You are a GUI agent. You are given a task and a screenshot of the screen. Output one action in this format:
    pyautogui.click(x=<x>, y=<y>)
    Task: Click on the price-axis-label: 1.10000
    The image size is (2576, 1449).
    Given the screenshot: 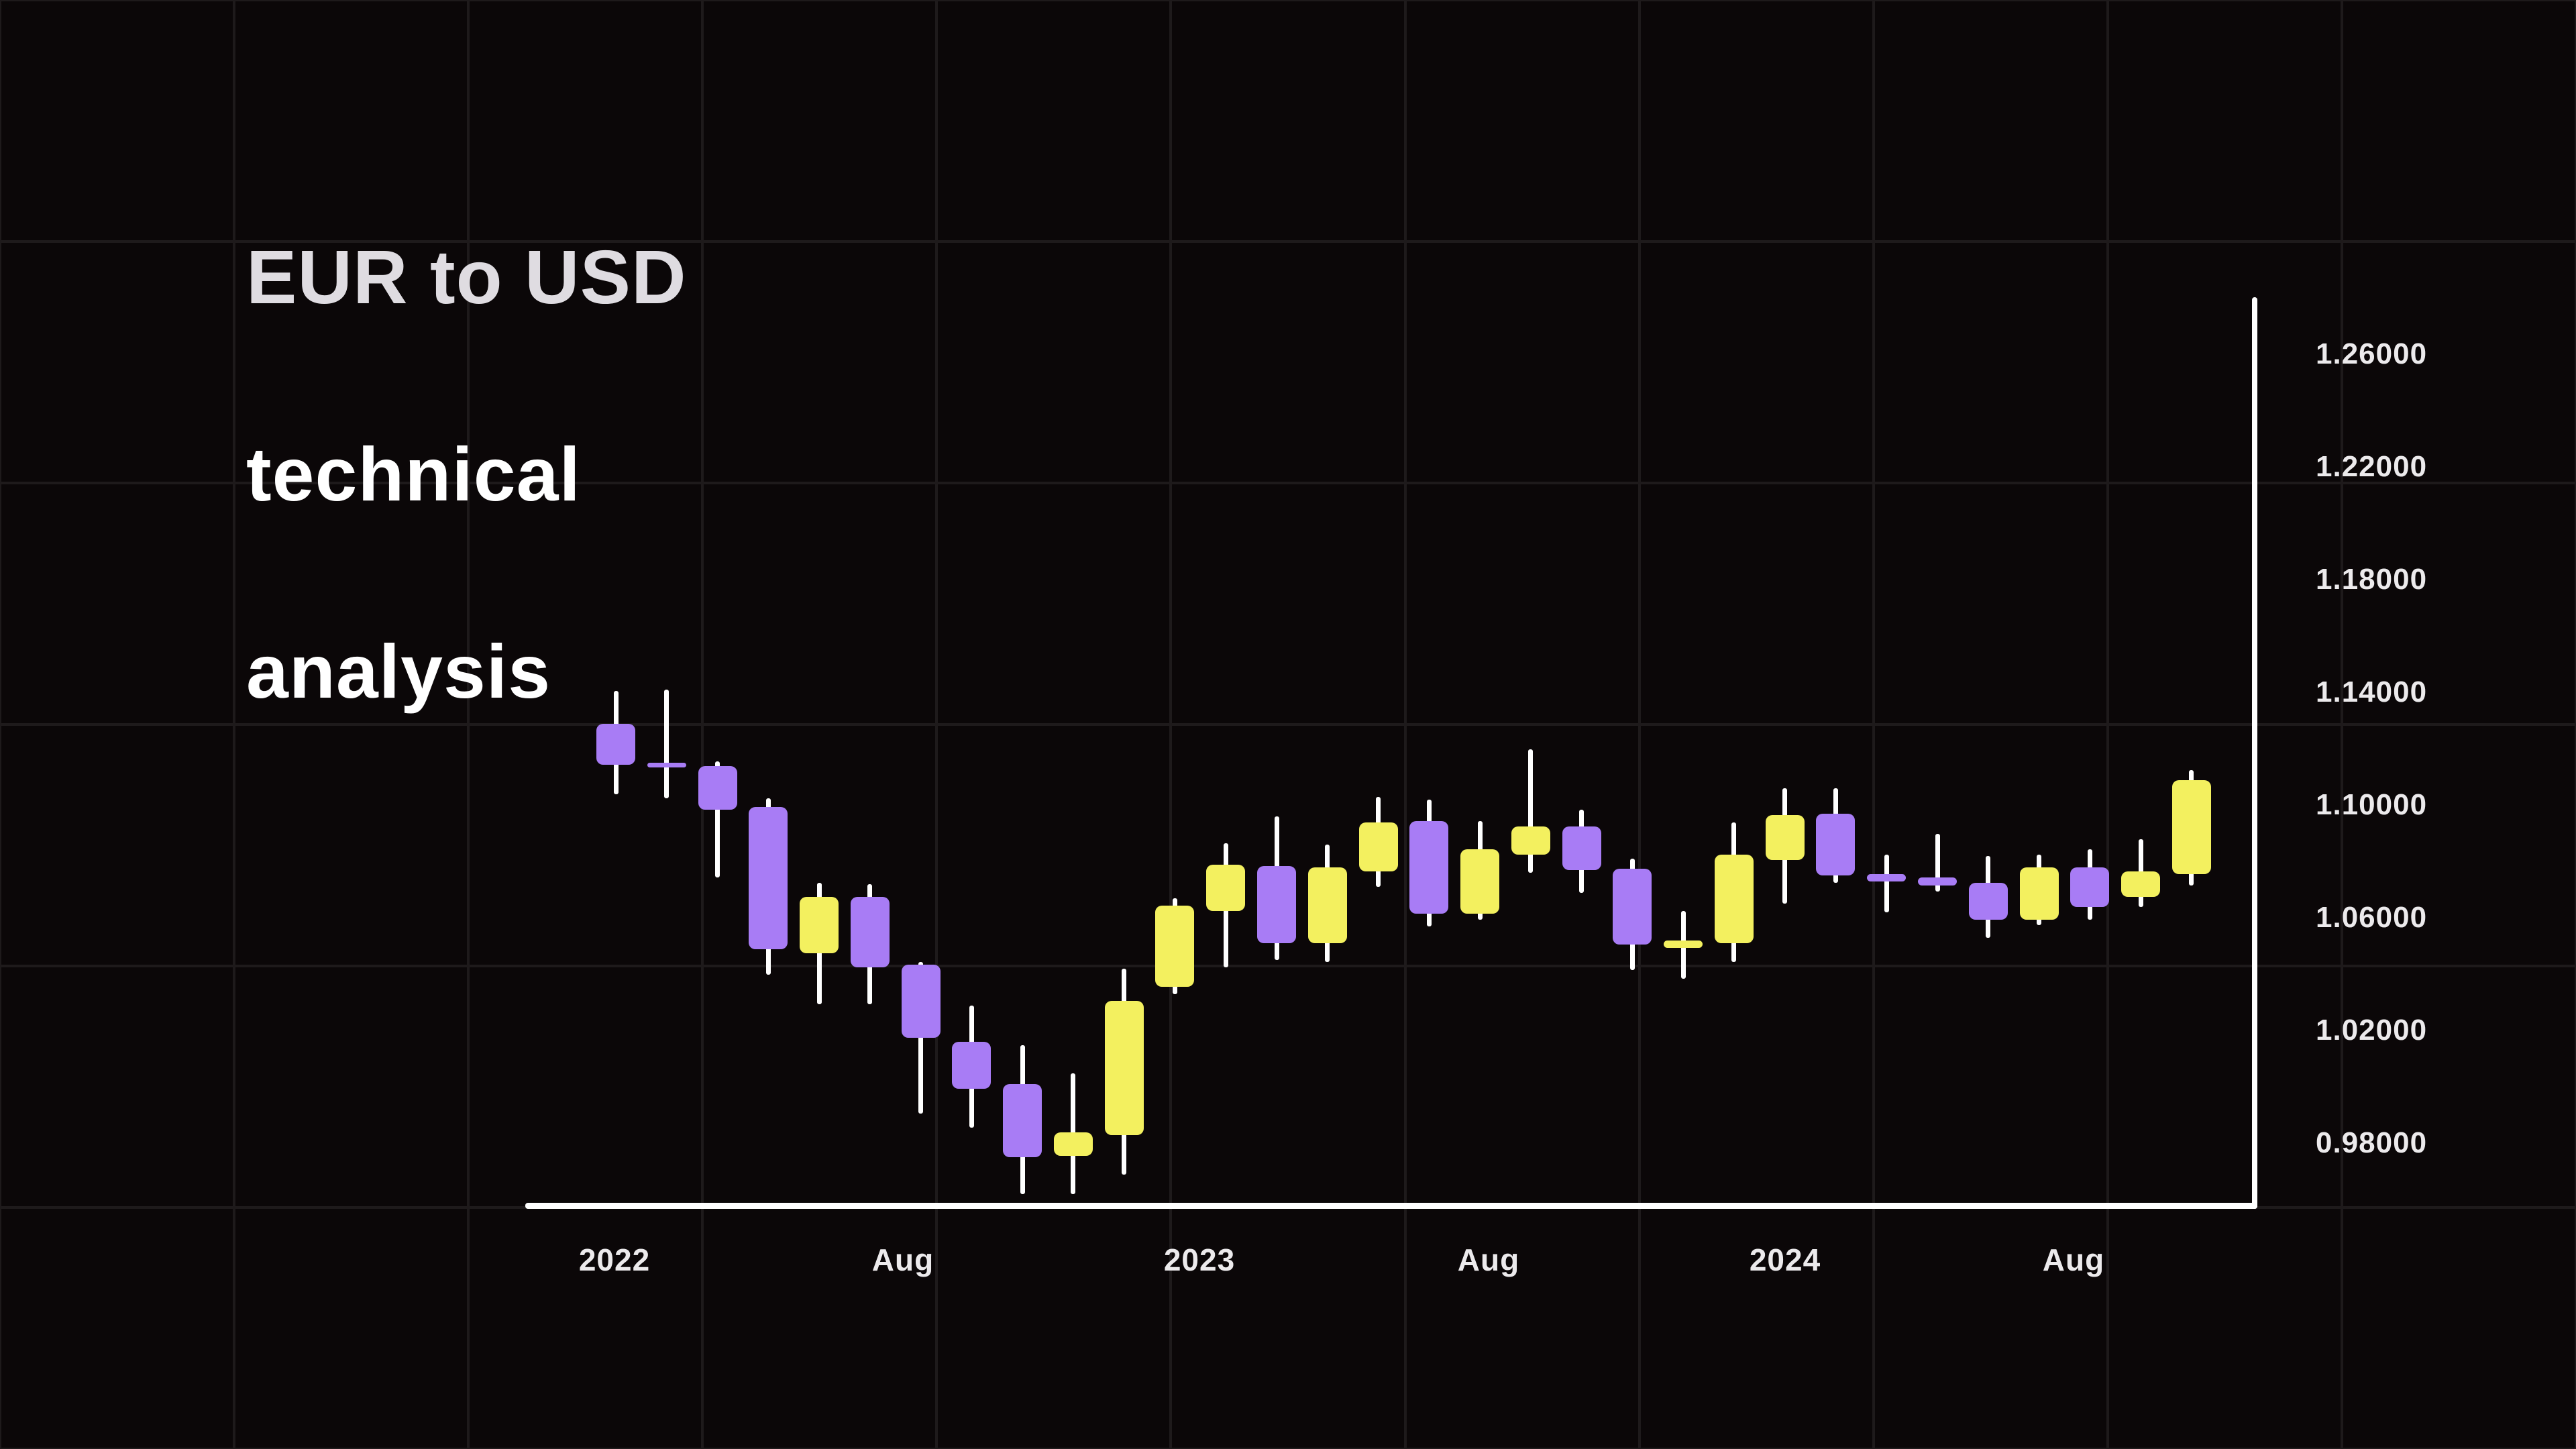 What is the action you would take?
    pyautogui.click(x=2372, y=804)
    